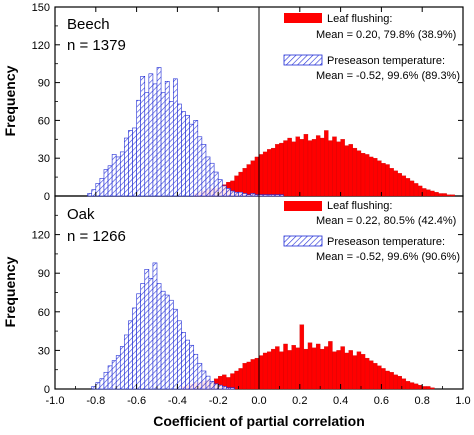  What do you see at coordinates (95, 401) in the screenshot?
I see `x-tick-label: -0.8` at bounding box center [95, 401].